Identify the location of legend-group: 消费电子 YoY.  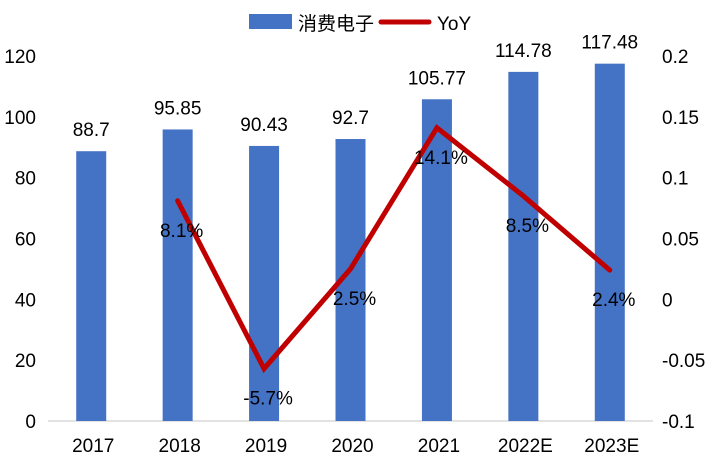
(360, 24).